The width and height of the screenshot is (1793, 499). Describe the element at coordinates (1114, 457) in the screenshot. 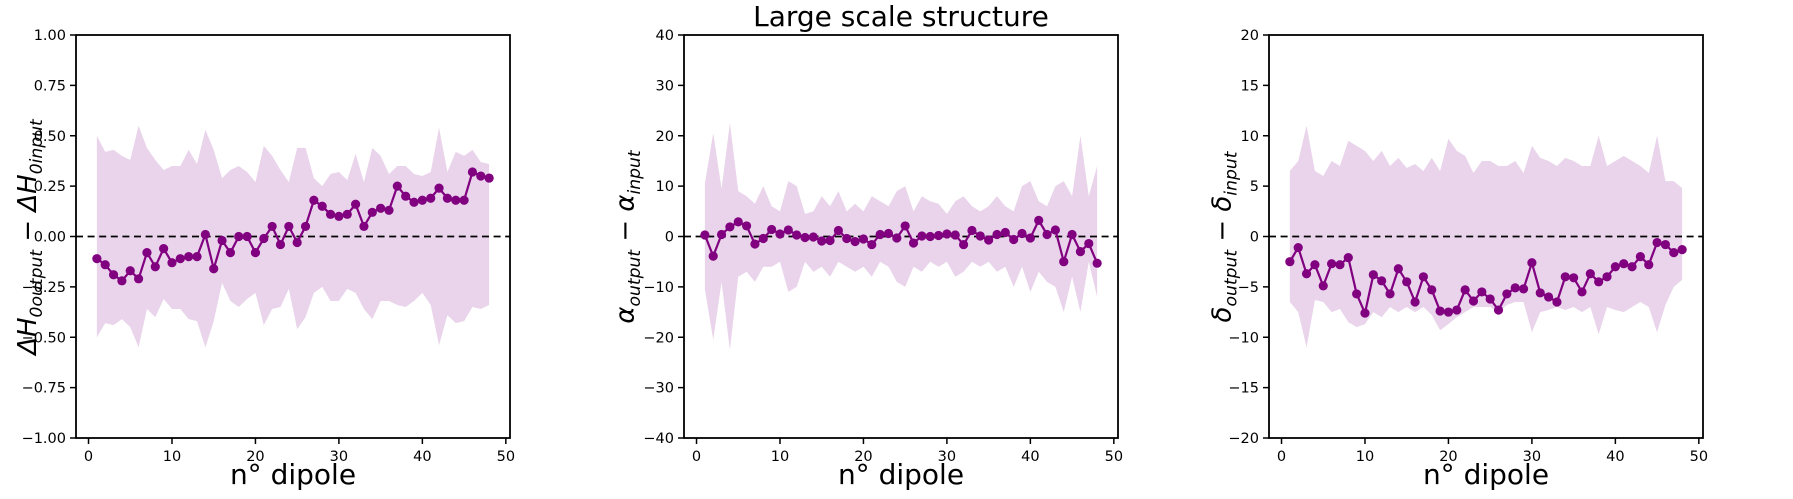

I see `x-tick-label: 50` at that location.